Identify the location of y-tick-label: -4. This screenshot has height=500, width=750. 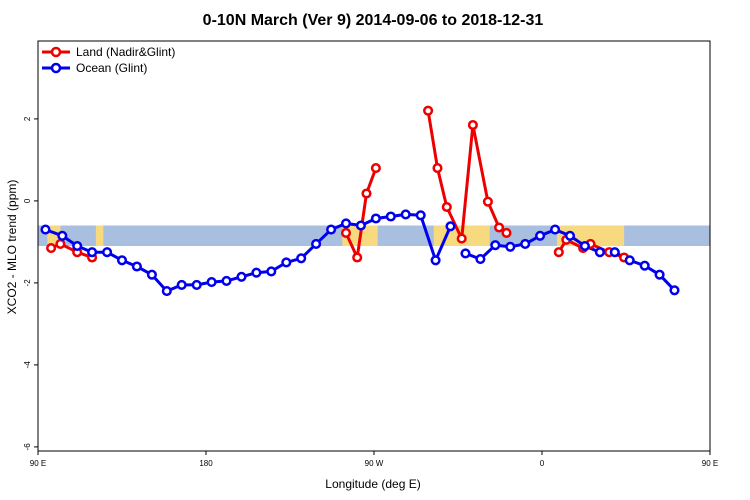
(27, 365).